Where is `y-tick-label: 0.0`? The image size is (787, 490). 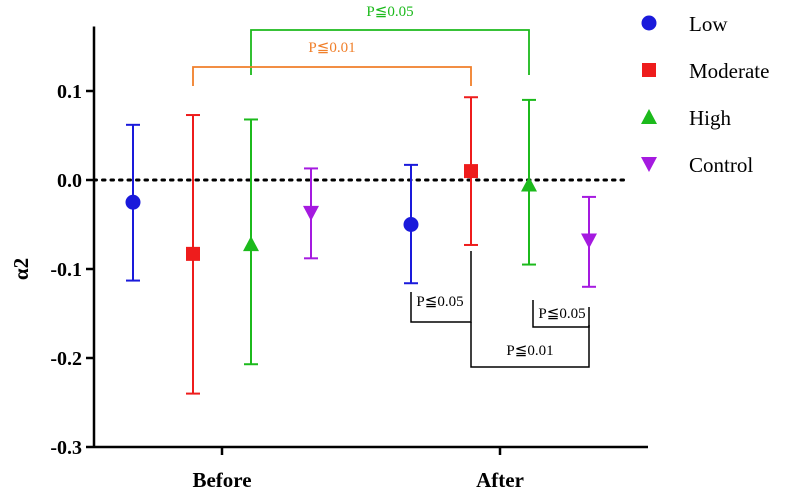
y-tick-label: 0.0 is located at coordinates (69, 181).